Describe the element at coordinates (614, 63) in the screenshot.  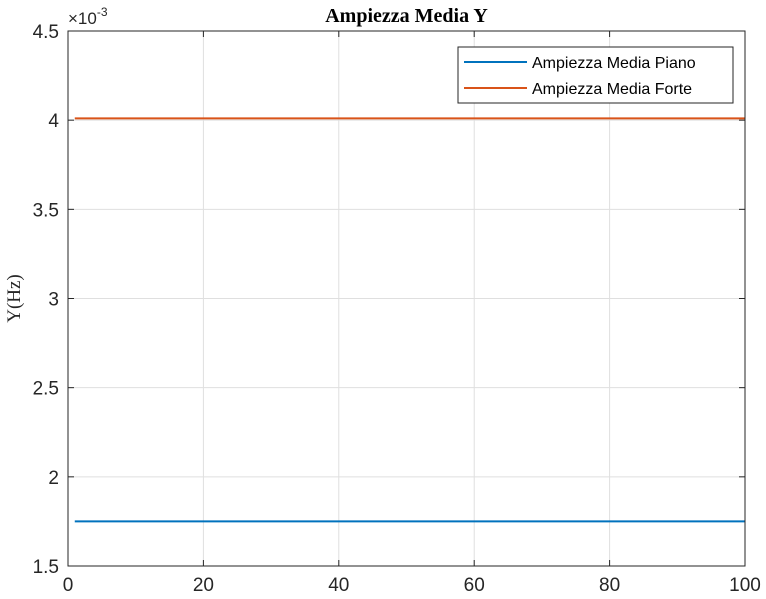
I see `legend-label-piano: Ampiezza Media Piano` at that location.